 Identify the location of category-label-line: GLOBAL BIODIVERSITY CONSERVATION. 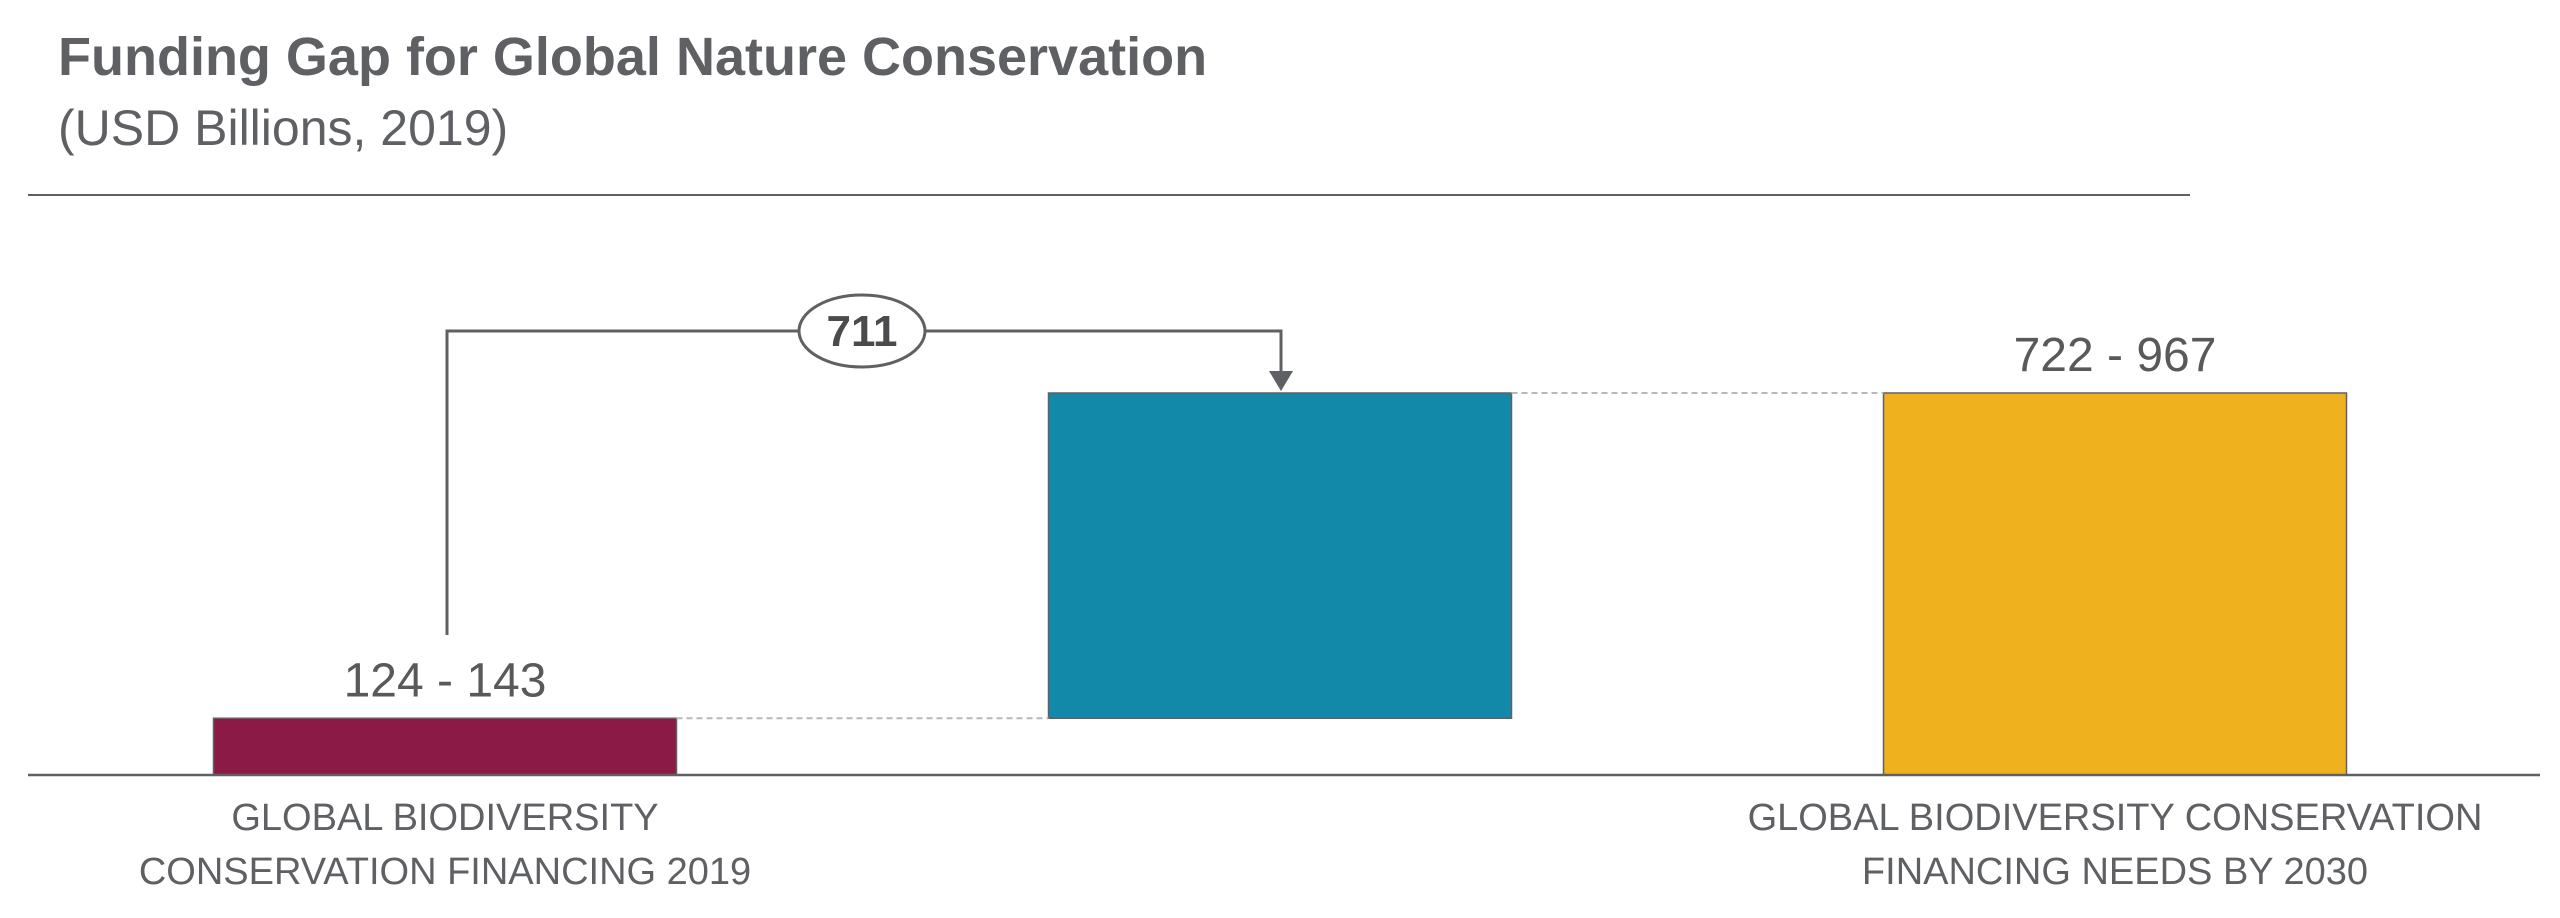
(2115, 818).